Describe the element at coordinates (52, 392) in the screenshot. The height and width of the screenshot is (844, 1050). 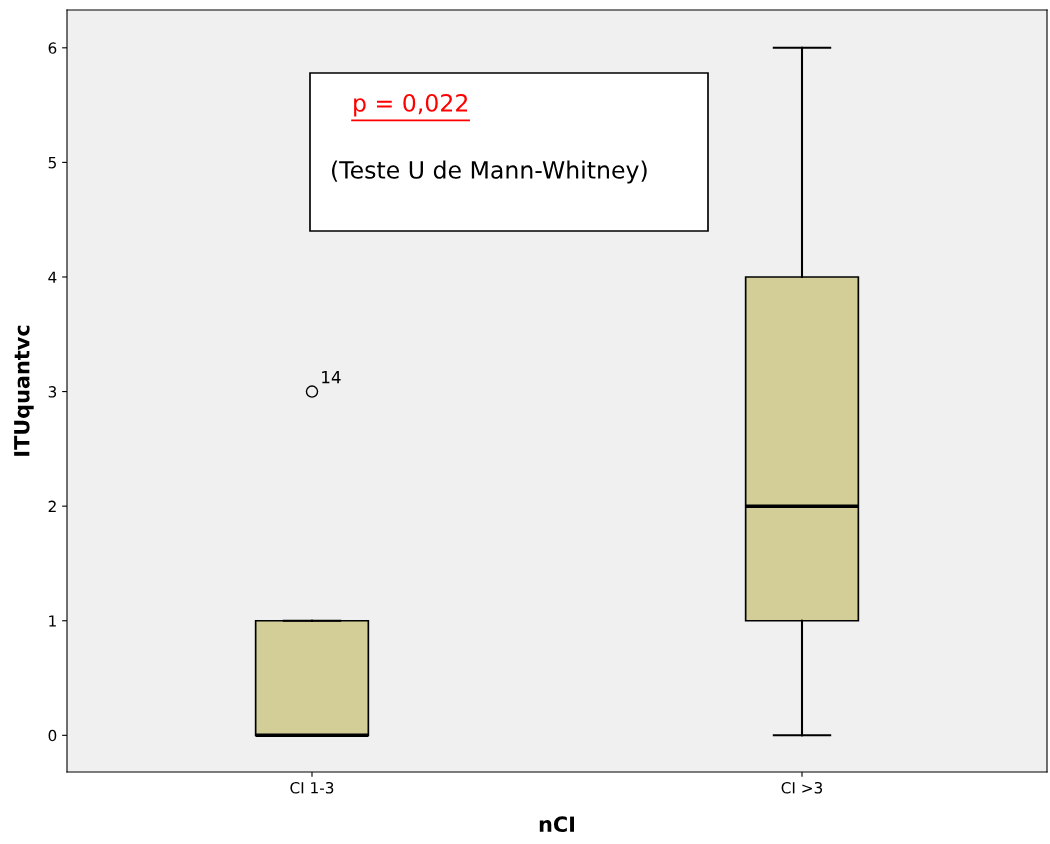
I see `y-tick-label: 3` at that location.